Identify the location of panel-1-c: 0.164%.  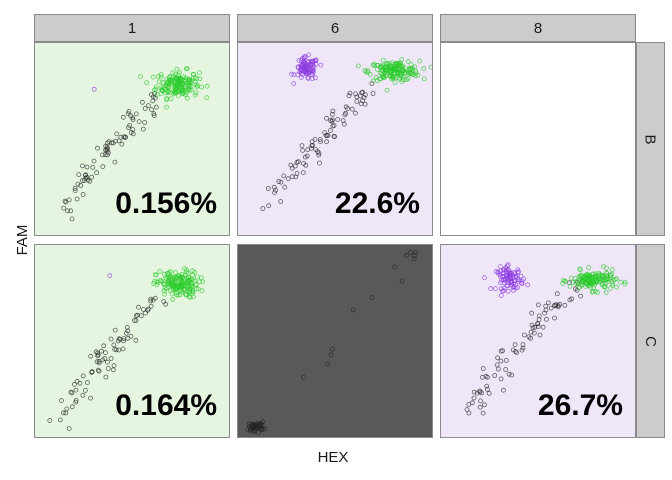
(132, 341).